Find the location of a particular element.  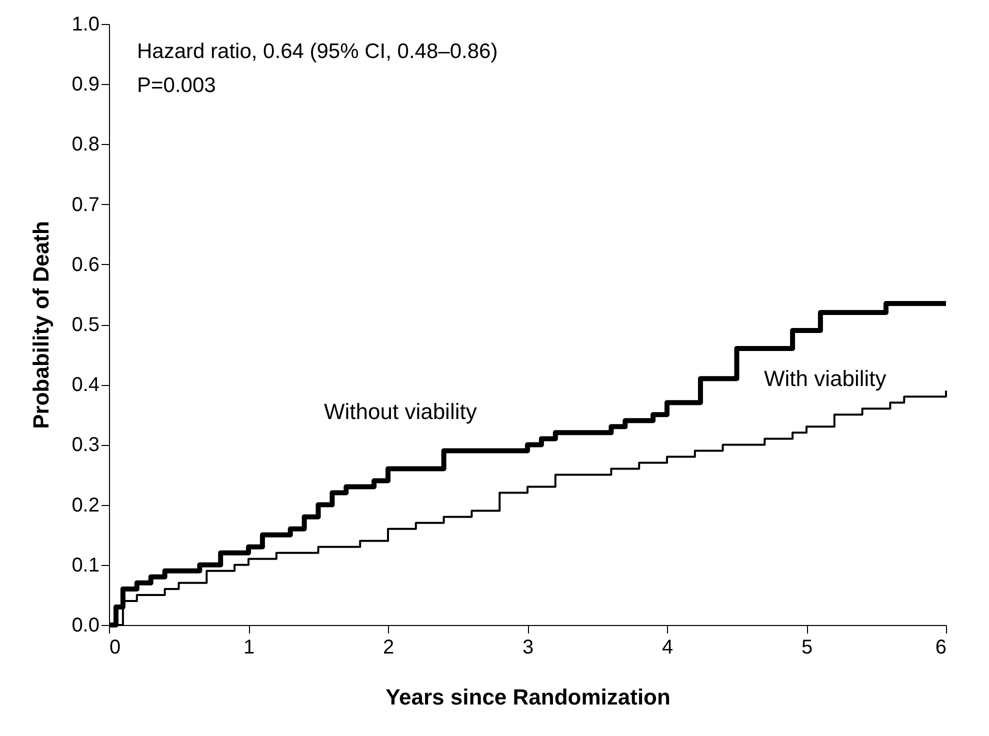

y-tick-label: 0.6 is located at coordinates (86, 265).